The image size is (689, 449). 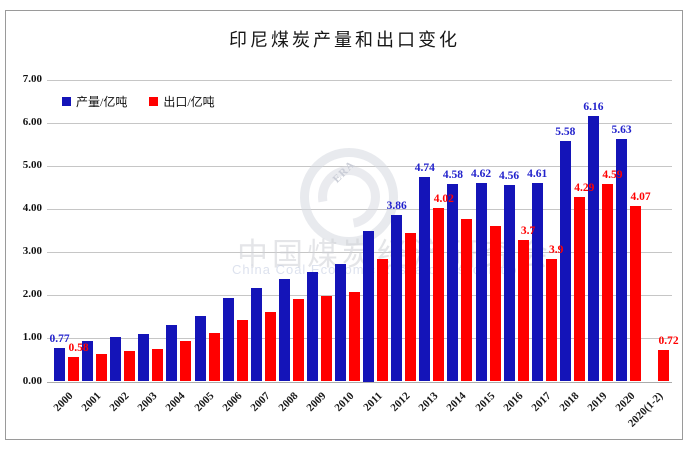 I want to click on y-axis-tick-label: 7.00, so click(x=32, y=79).